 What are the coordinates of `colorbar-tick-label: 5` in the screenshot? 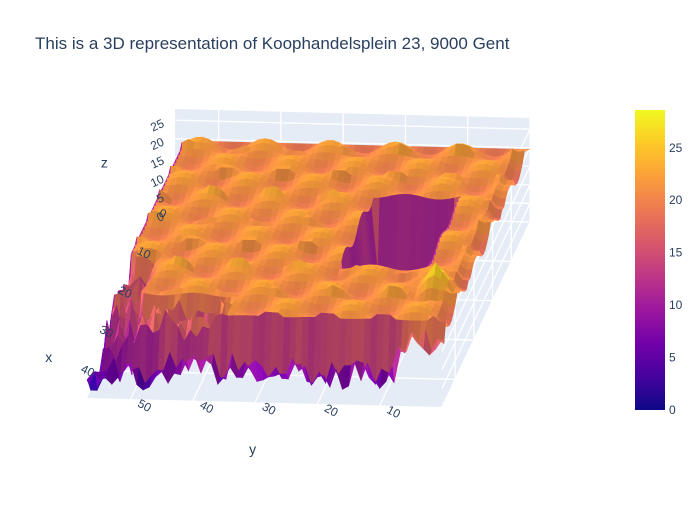 It's located at (672, 358).